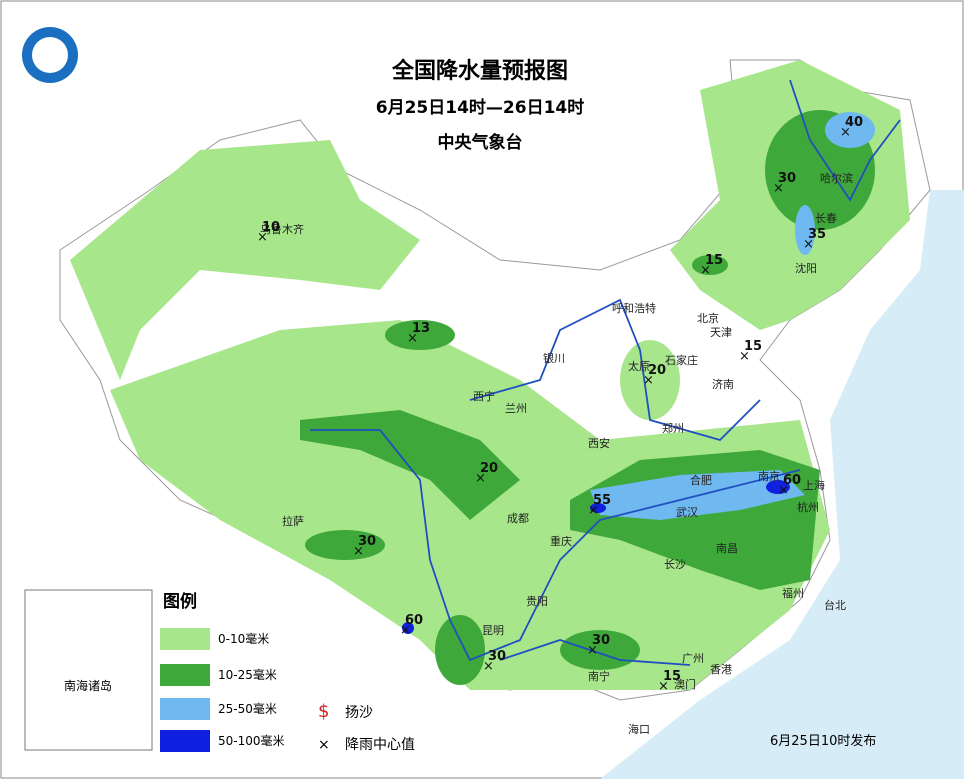 The image size is (964, 779). I want to click on city-label: 天津, so click(721, 332).